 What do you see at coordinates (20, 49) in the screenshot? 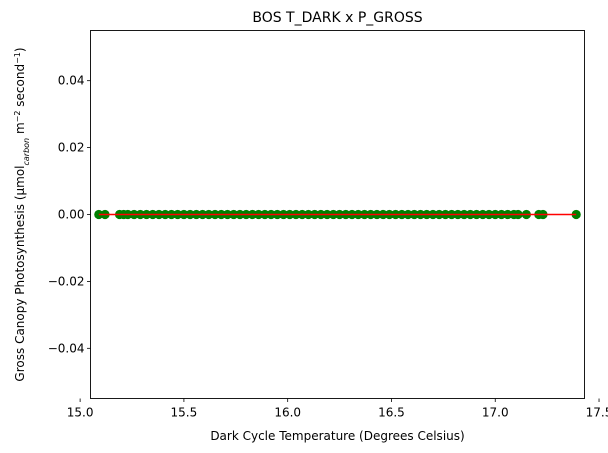
I see `y-axis-label-suffix: )` at bounding box center [20, 49].